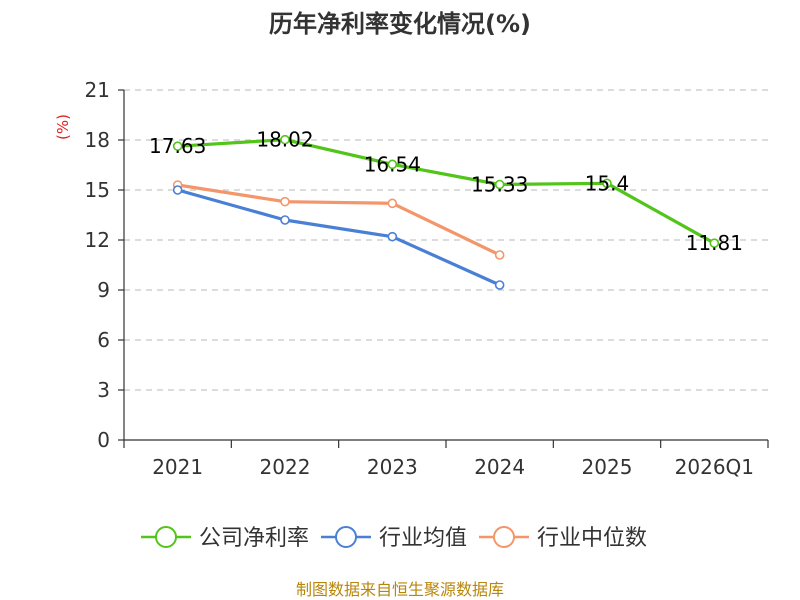 Image resolution: width=800 pixels, height=600 pixels. I want to click on series-2-point-2023, so click(392, 203).